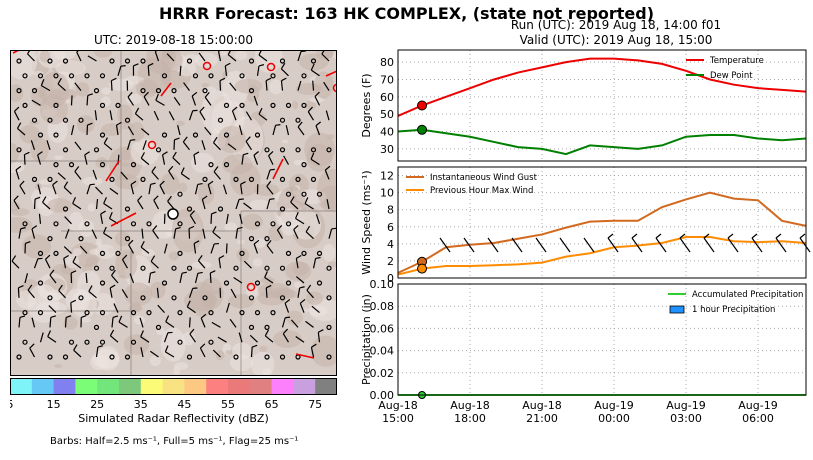 The image size is (813, 460). I want to click on series-line, so click(602, 142).